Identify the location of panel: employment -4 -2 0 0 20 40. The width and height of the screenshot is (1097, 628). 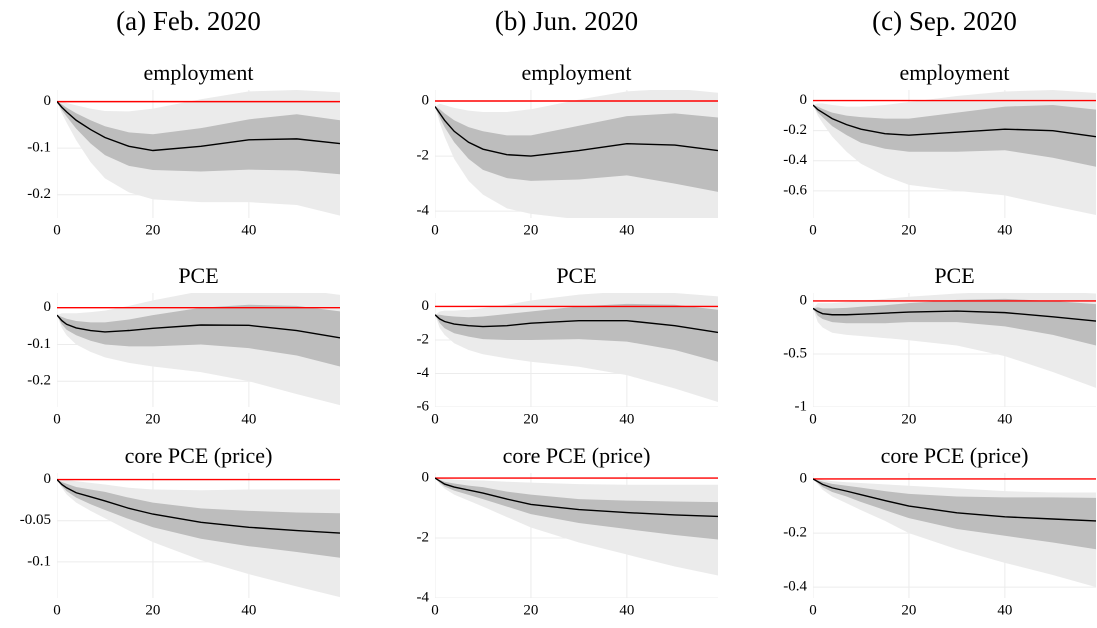
(567, 149).